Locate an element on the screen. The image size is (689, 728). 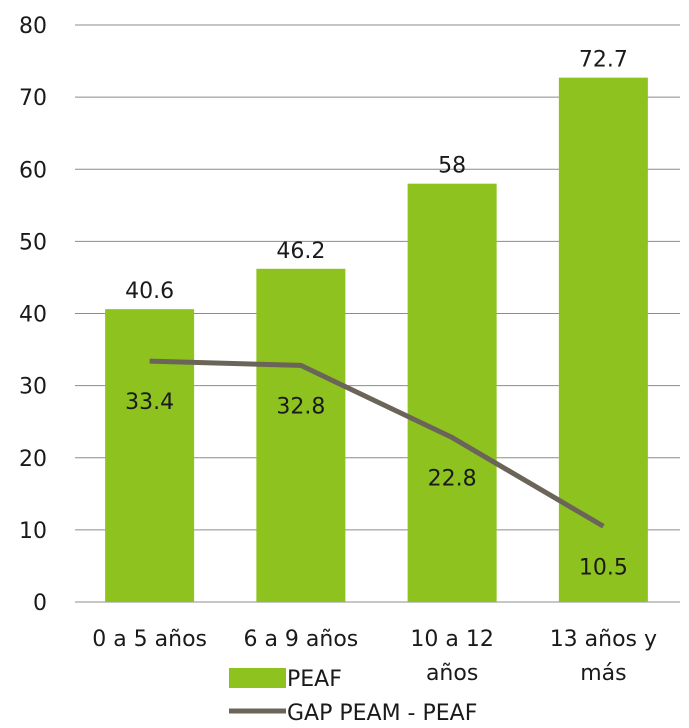
legend-label: PEAF is located at coordinates (314, 679).